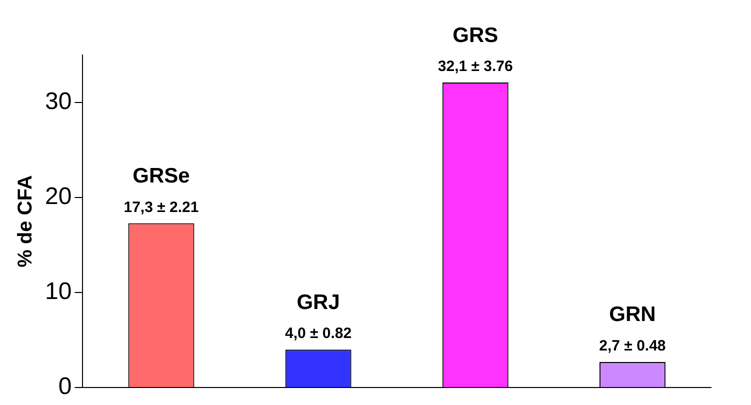  Describe the element at coordinates (161, 207) in the screenshot. I see `data-label: 17,3 ± 2.21` at that location.